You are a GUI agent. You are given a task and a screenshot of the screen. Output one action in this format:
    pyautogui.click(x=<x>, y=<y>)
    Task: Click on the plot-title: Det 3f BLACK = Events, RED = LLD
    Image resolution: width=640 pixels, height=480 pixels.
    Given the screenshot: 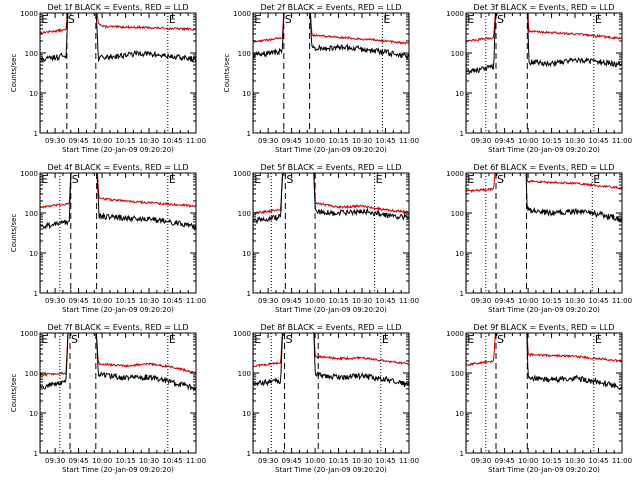 What is the action you would take?
    pyautogui.click(x=543, y=7)
    